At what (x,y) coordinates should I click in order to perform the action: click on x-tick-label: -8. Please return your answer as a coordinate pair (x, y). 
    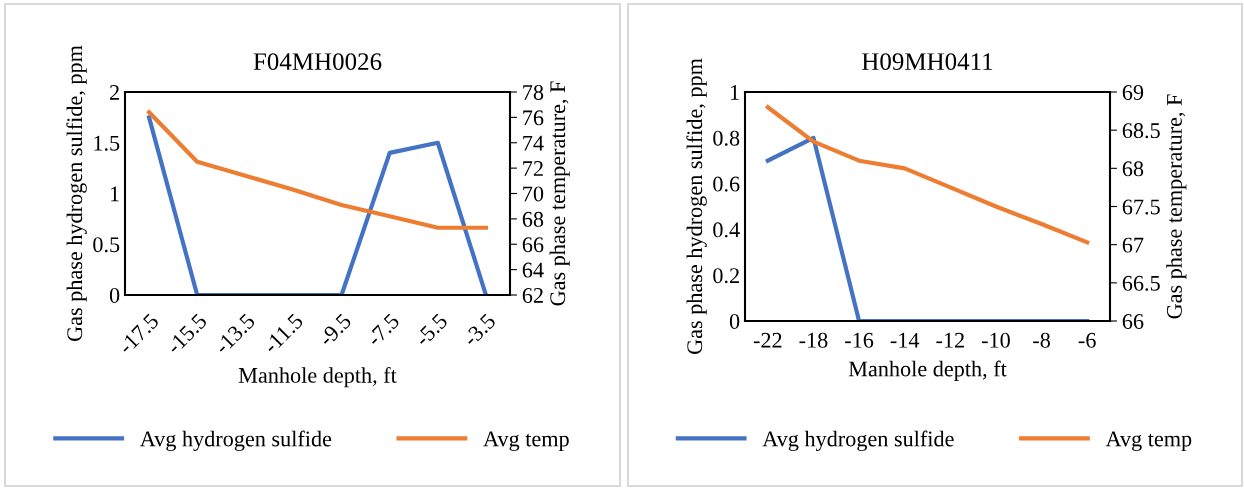
    Looking at the image, I should click on (1041, 340).